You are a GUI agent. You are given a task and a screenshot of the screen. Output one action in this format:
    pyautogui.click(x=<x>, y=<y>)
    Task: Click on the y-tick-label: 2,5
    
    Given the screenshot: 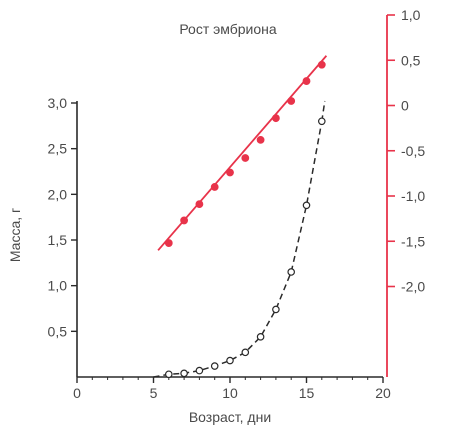 What is the action you would take?
    pyautogui.click(x=58, y=149)
    